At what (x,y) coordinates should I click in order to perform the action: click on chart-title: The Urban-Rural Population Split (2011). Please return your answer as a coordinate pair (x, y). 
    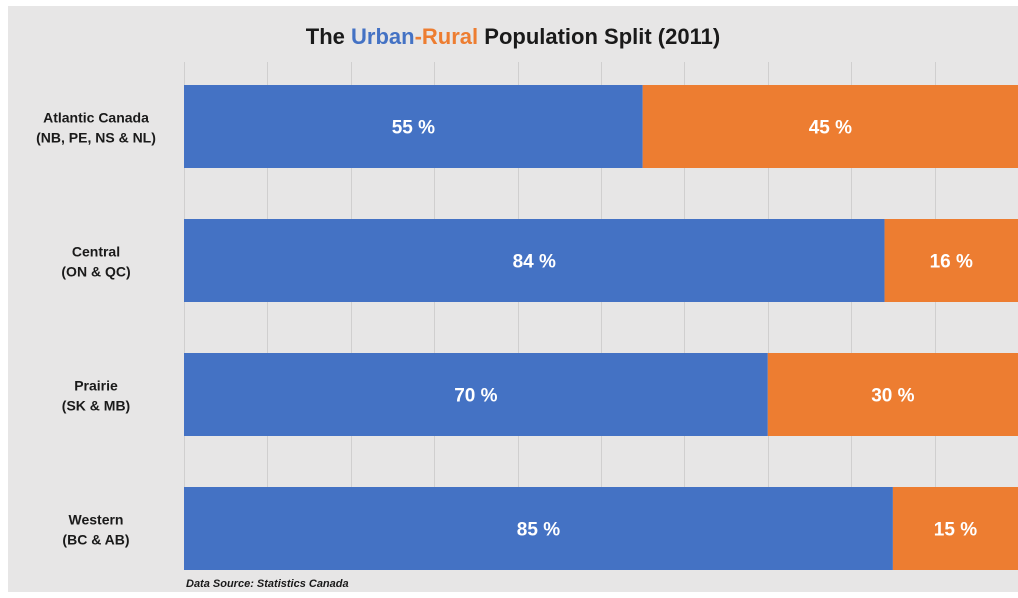
    Looking at the image, I should click on (513, 37).